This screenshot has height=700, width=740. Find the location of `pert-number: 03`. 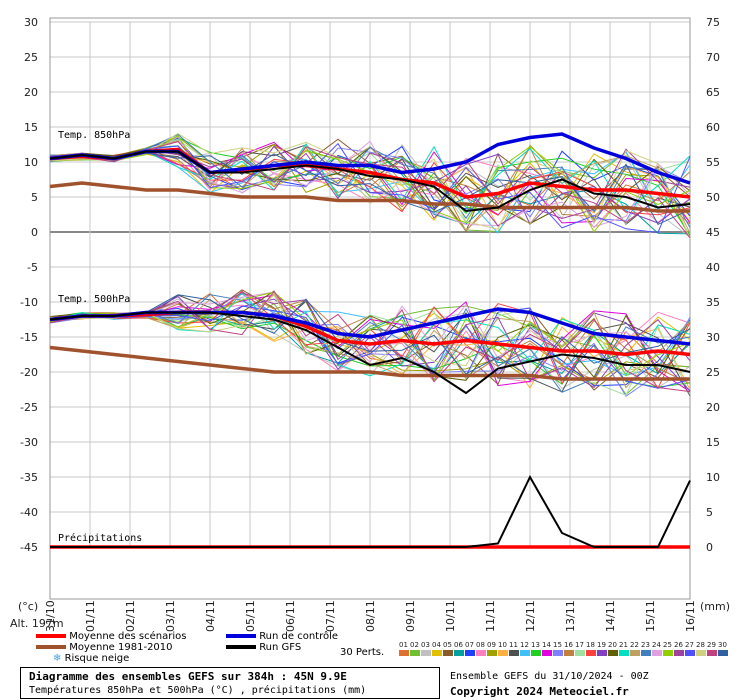

pert-number: 03 is located at coordinates (425, 645).